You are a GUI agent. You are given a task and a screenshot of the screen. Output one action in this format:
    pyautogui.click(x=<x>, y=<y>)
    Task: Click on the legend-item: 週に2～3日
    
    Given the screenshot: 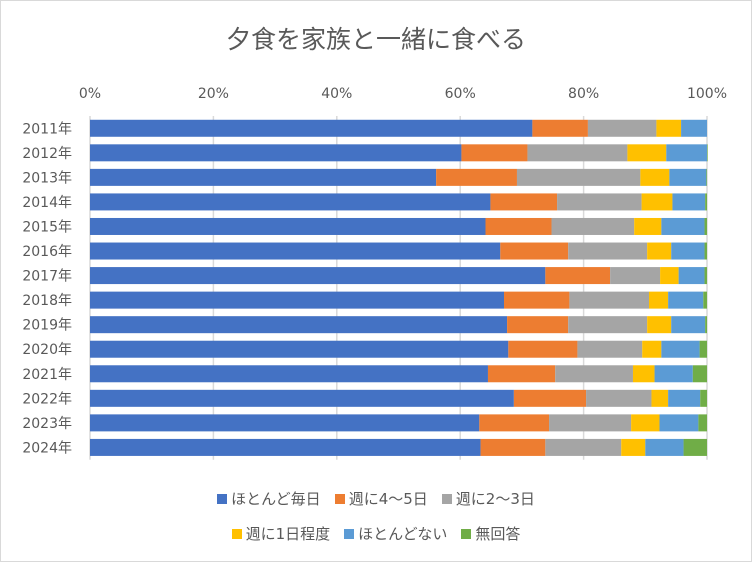 What is the action you would take?
    pyautogui.click(x=488, y=498)
    